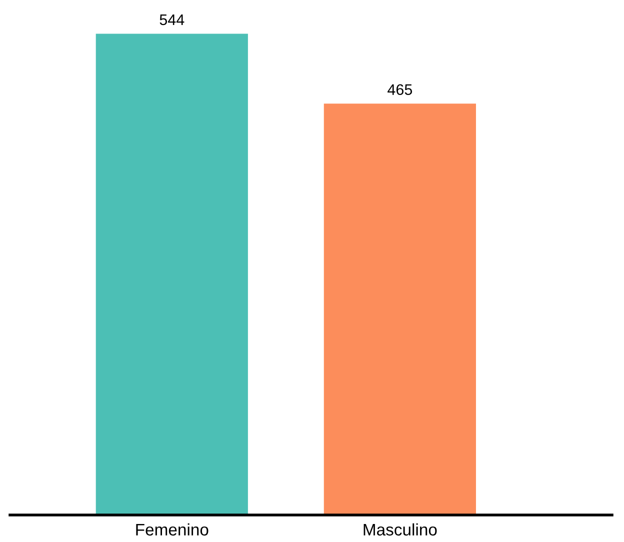 The width and height of the screenshot is (624, 542). What do you see at coordinates (400, 529) in the screenshot?
I see `x-tick-label: Masculino` at bounding box center [400, 529].